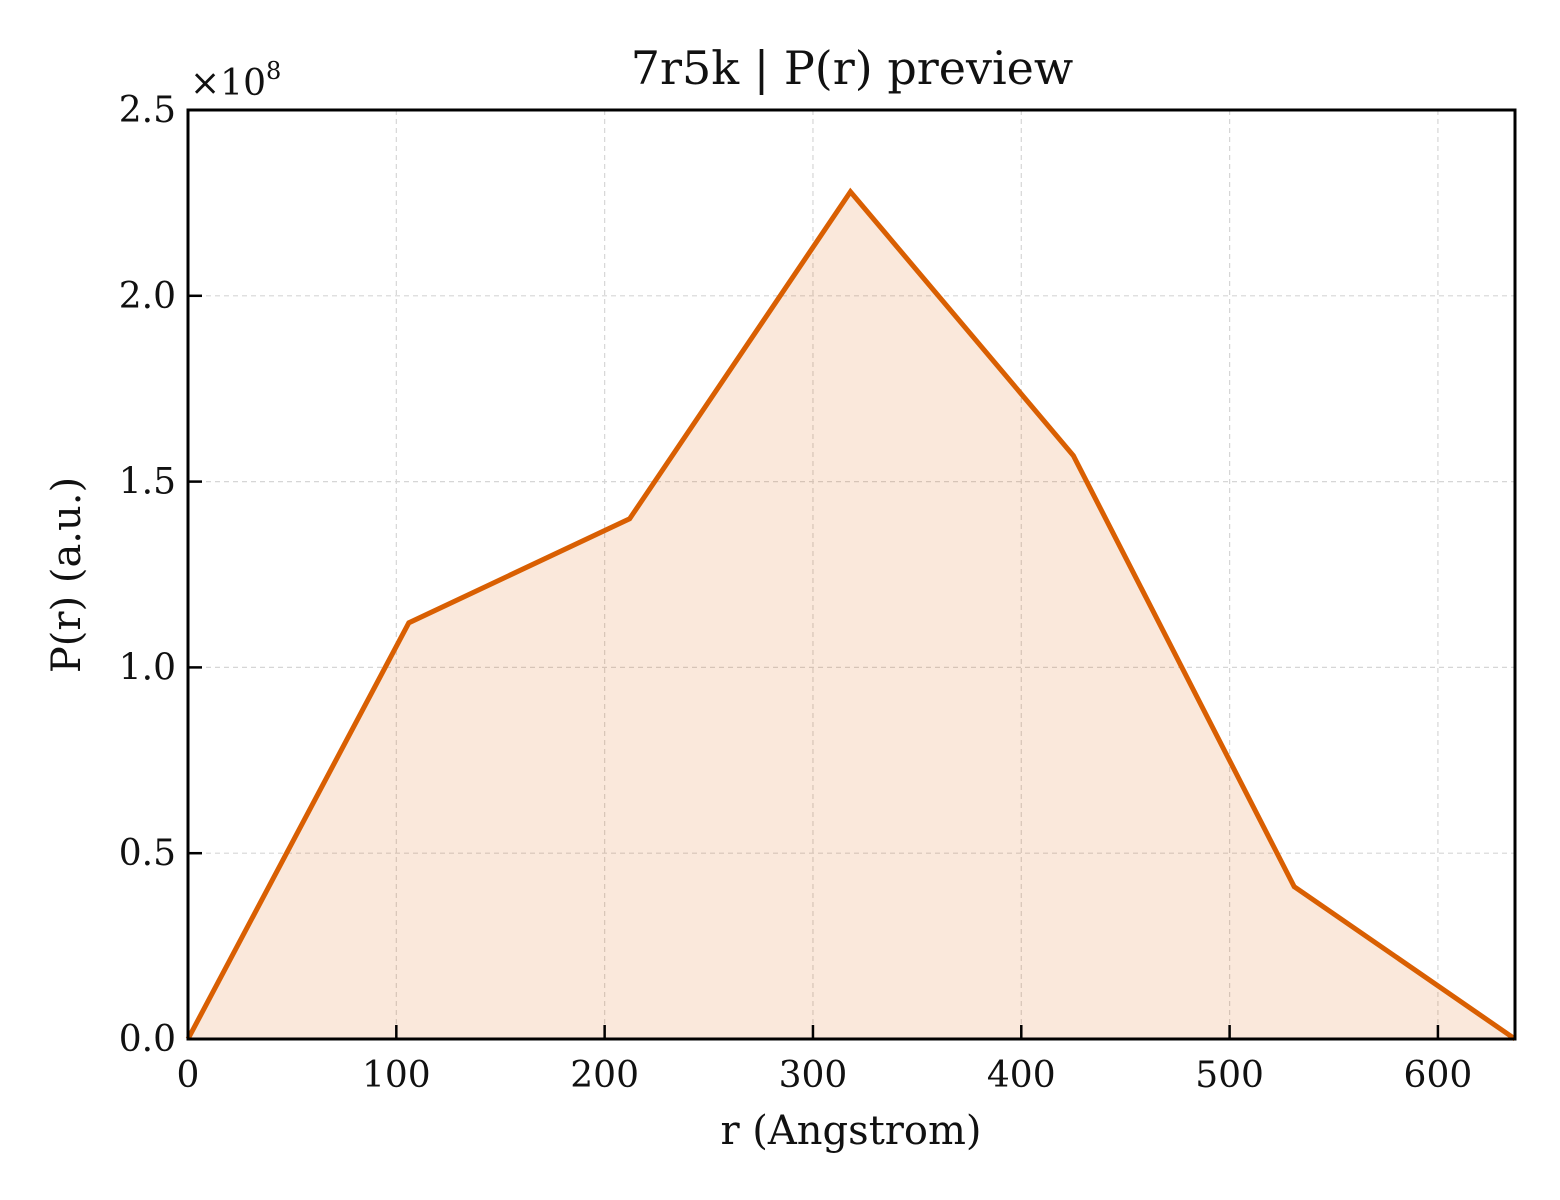 The height and width of the screenshot is (1200, 1560). I want to click on x-tick-label: 600, so click(1438, 1075).